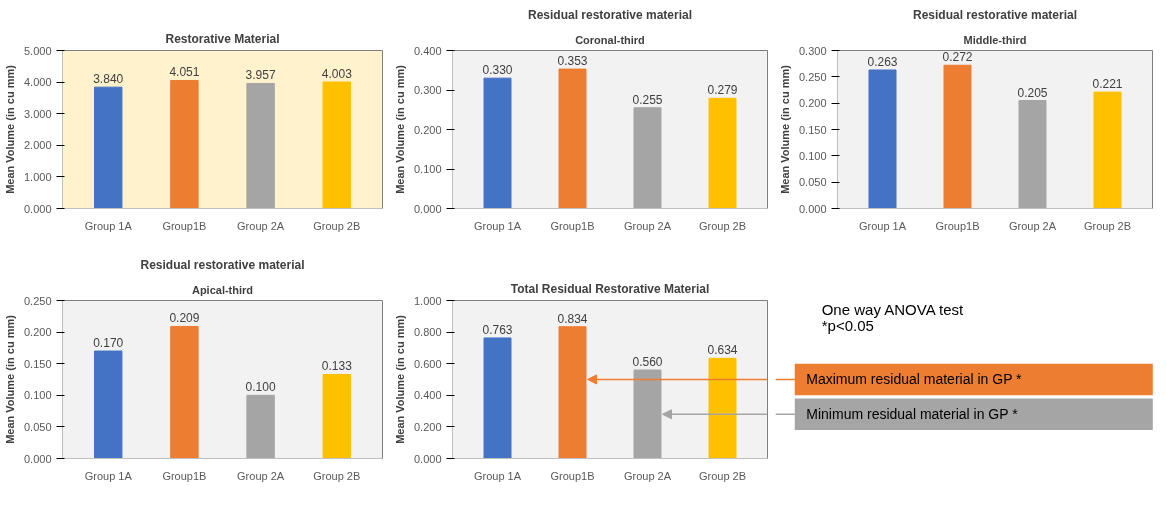 This screenshot has width=1167, height=512. I want to click on data-label: 3.840, so click(108, 79).